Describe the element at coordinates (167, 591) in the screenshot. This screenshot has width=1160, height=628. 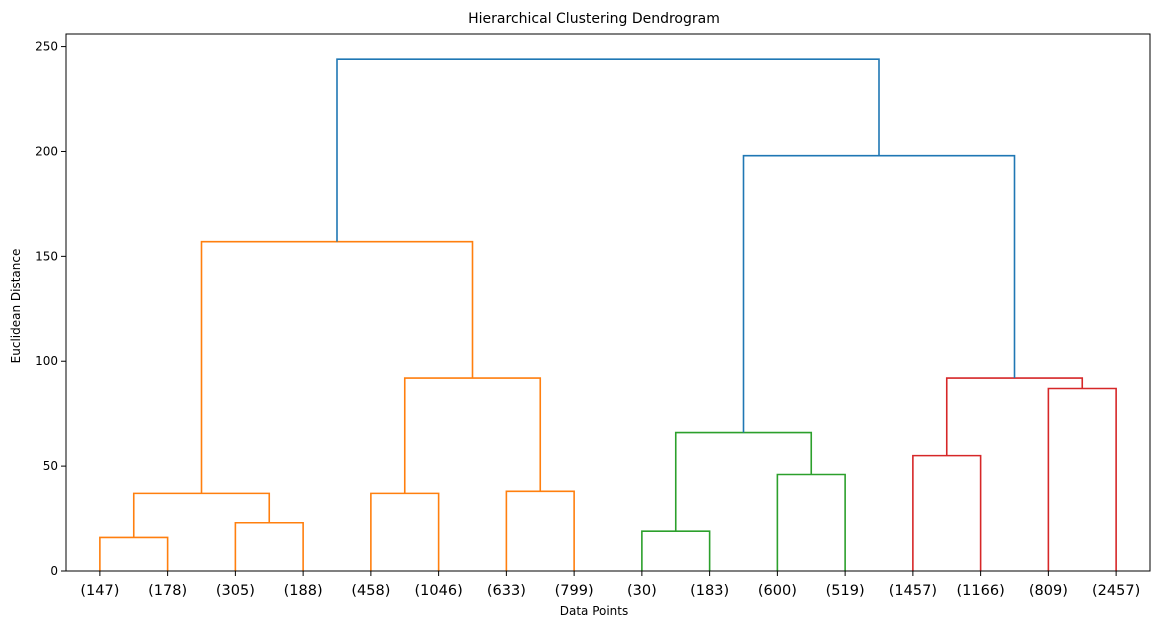
I see `leaf-label: (178)` at that location.